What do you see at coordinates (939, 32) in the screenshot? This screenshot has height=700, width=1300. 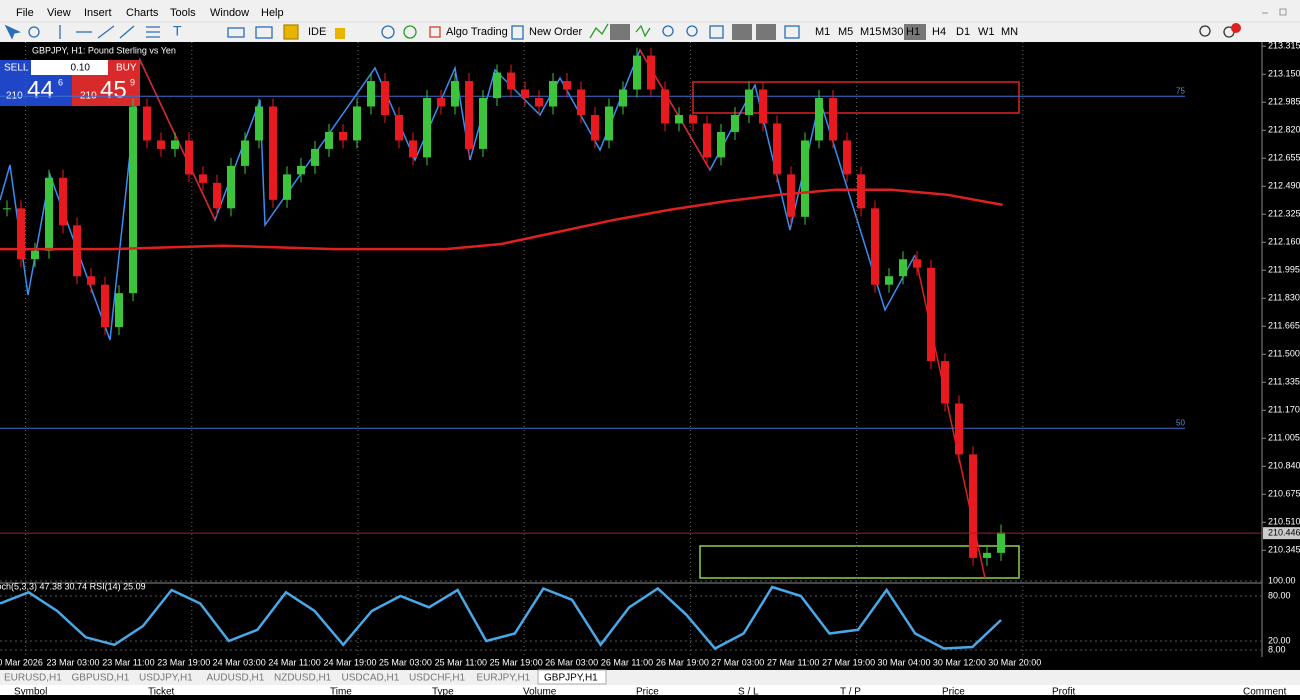 I see `timeframe-button: H4` at bounding box center [939, 32].